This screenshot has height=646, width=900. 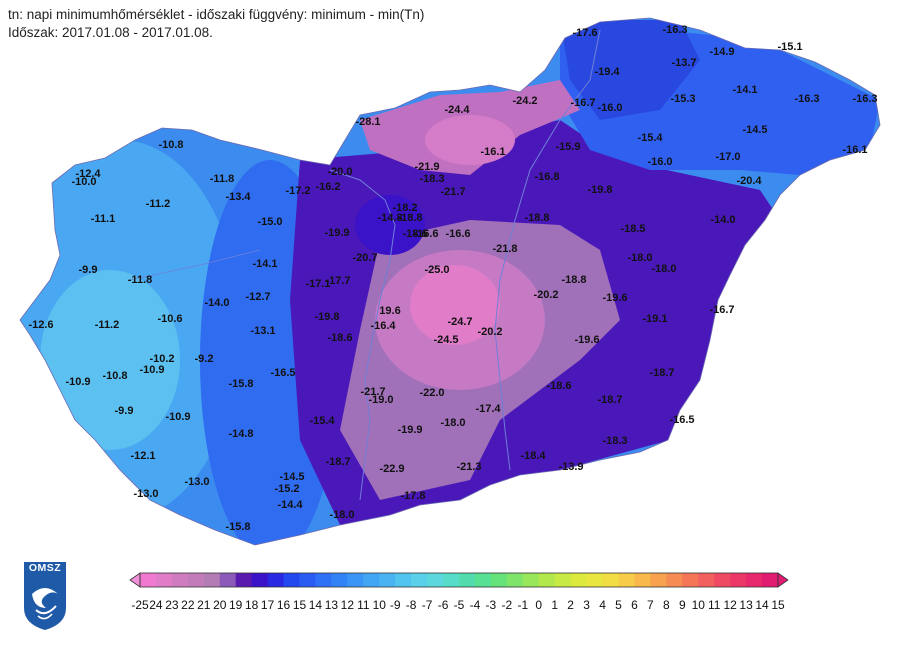 What do you see at coordinates (488, 409) in the screenshot?
I see `station-value: -17.4` at bounding box center [488, 409].